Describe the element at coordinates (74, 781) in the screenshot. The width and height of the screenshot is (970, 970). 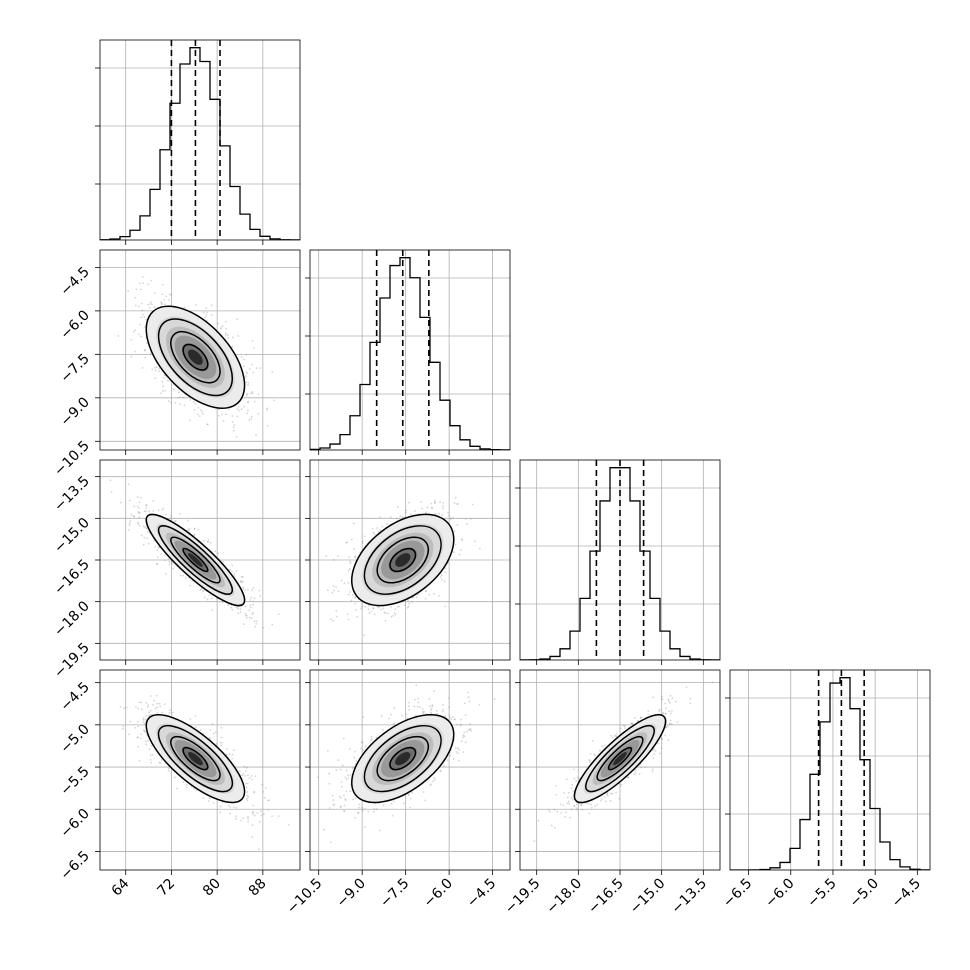
I see `y-tick-label: −5.5` at that location.